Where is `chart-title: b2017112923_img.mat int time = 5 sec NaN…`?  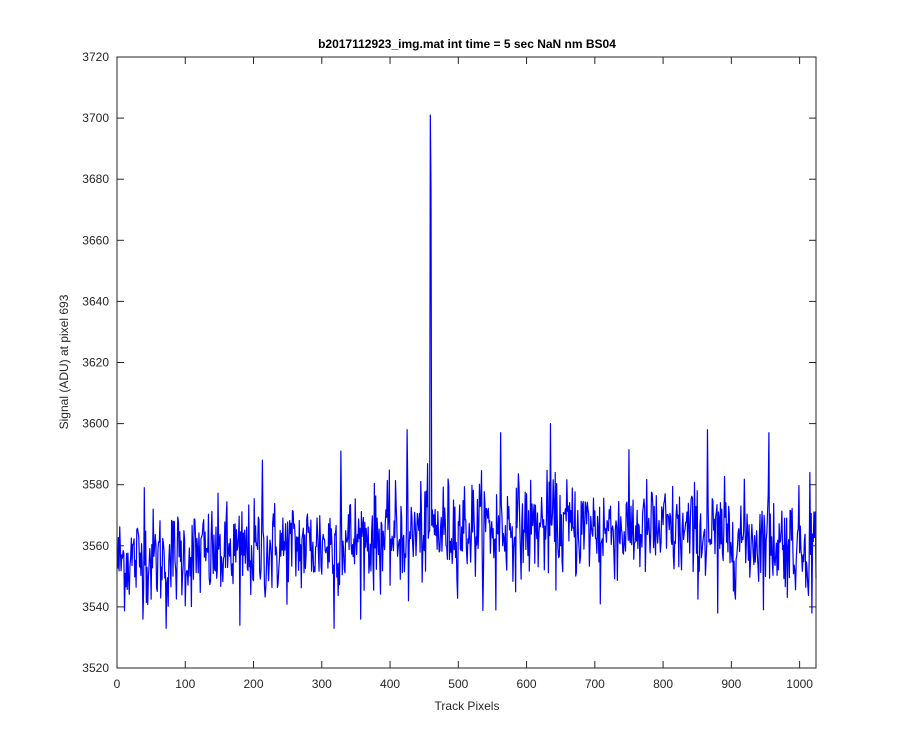 chart-title: b2017112923_img.mat int time = 5 sec NaN… is located at coordinates (467, 44).